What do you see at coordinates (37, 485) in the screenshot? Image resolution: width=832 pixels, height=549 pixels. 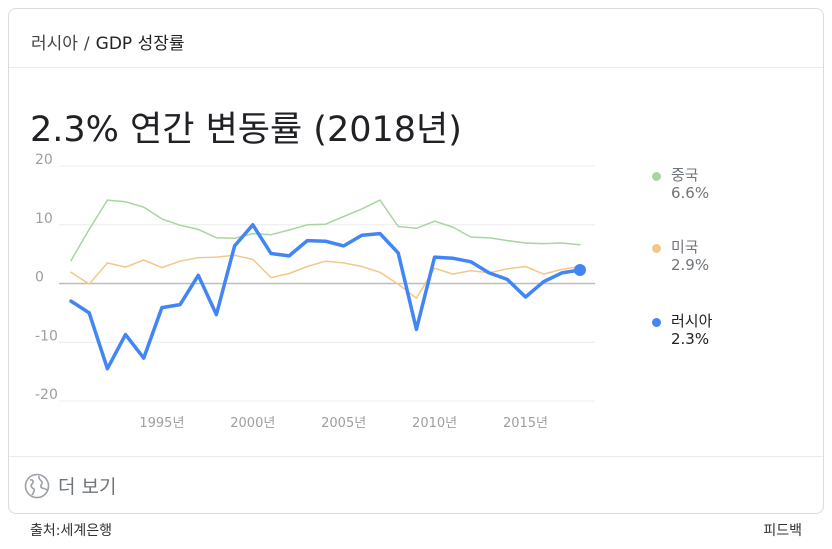 I see `globe-icon` at bounding box center [37, 485].